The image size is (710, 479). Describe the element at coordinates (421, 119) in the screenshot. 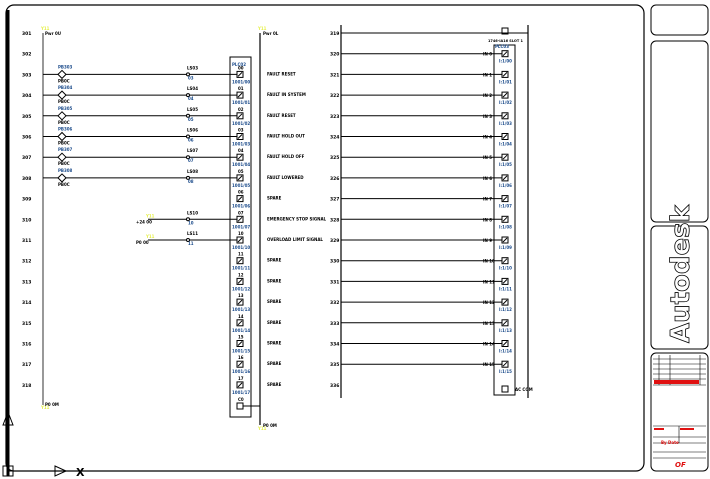

I see `rung-323: 323 IN 3 I:1/03` at that location.